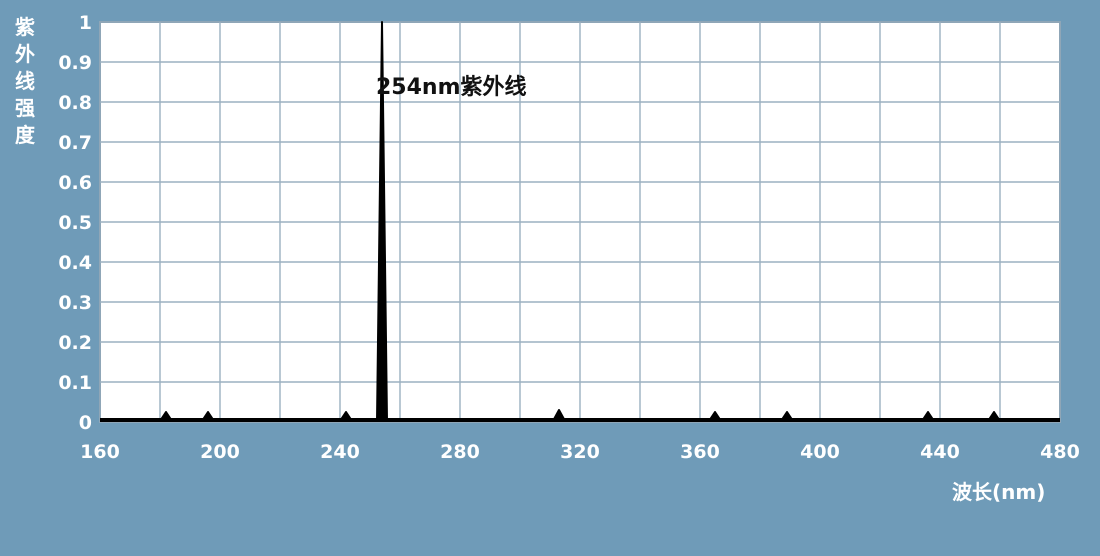 This screenshot has height=556, width=1100. What do you see at coordinates (75, 383) in the screenshot?
I see `y-tick-label: 0.1` at bounding box center [75, 383].